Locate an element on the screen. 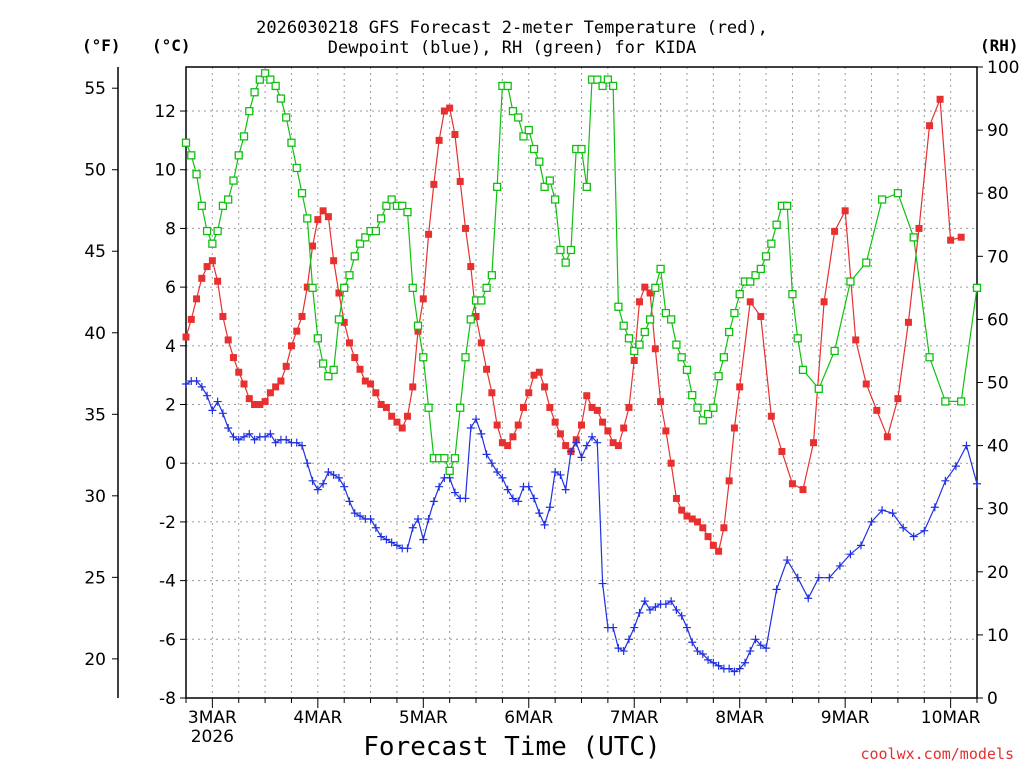  celsius-tick-label: 8 is located at coordinates (170, 229).